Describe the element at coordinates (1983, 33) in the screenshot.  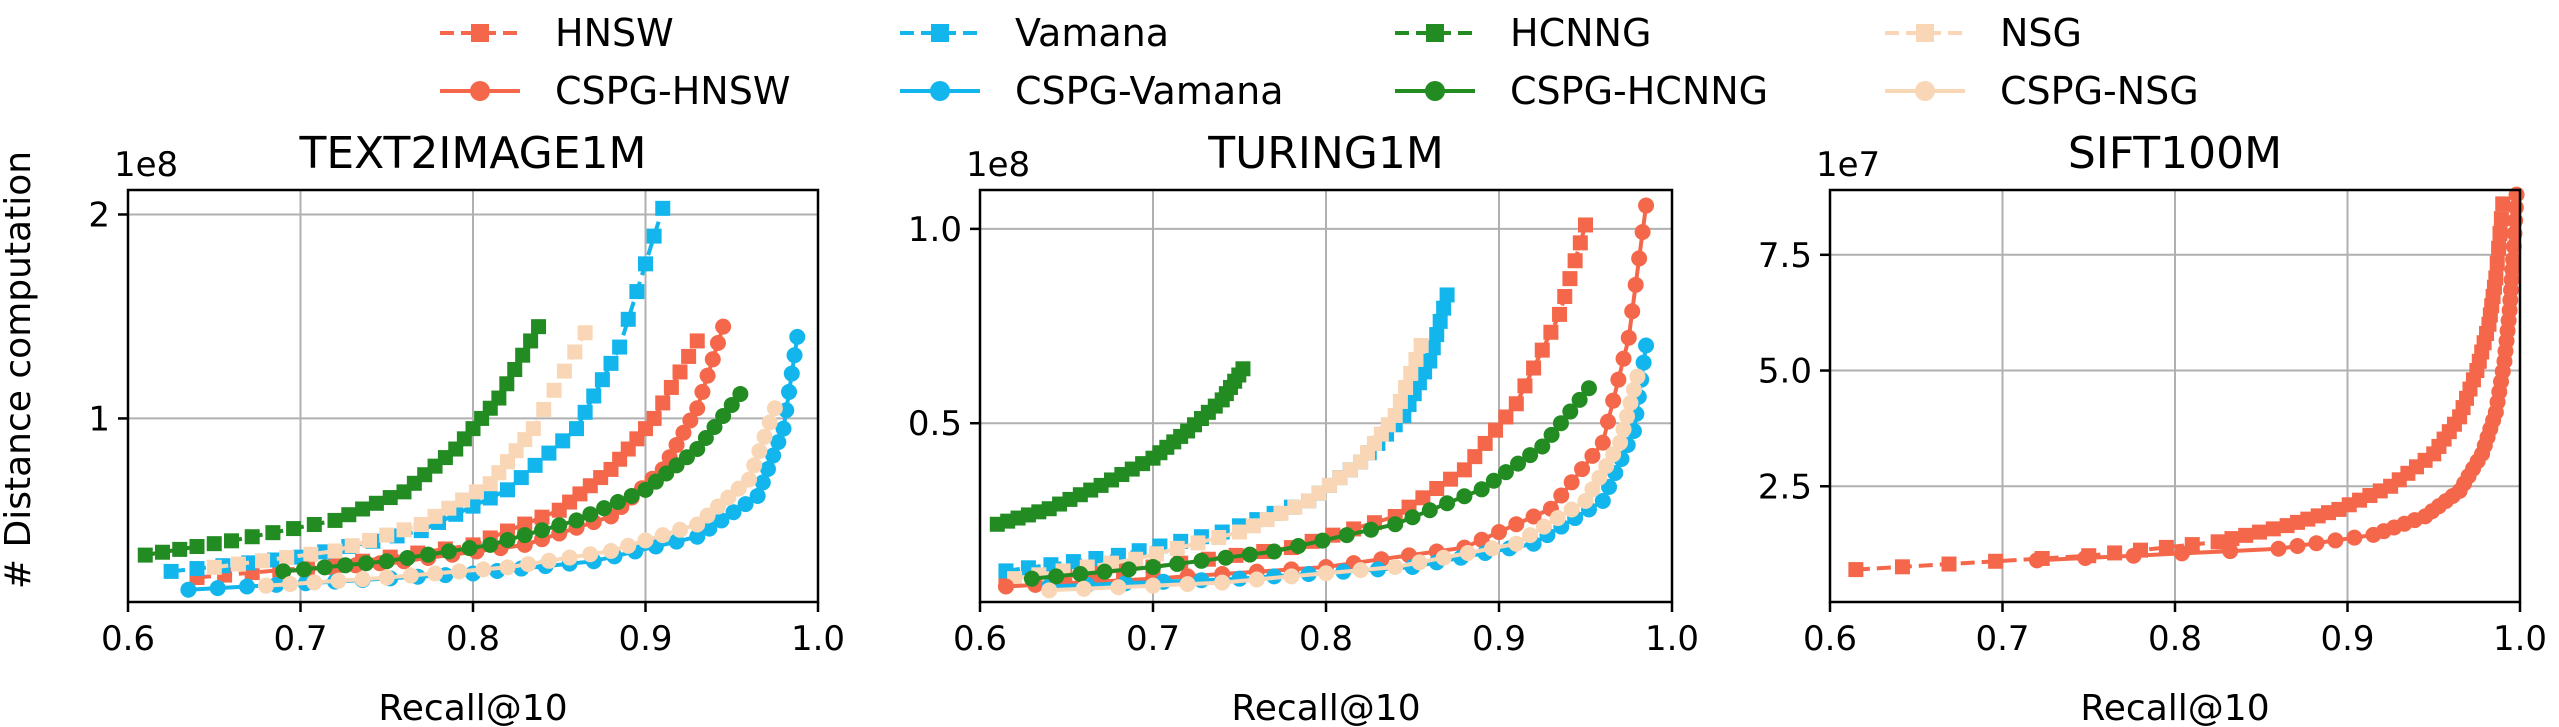
I see `legend-item-nsg: NSG` at that location.